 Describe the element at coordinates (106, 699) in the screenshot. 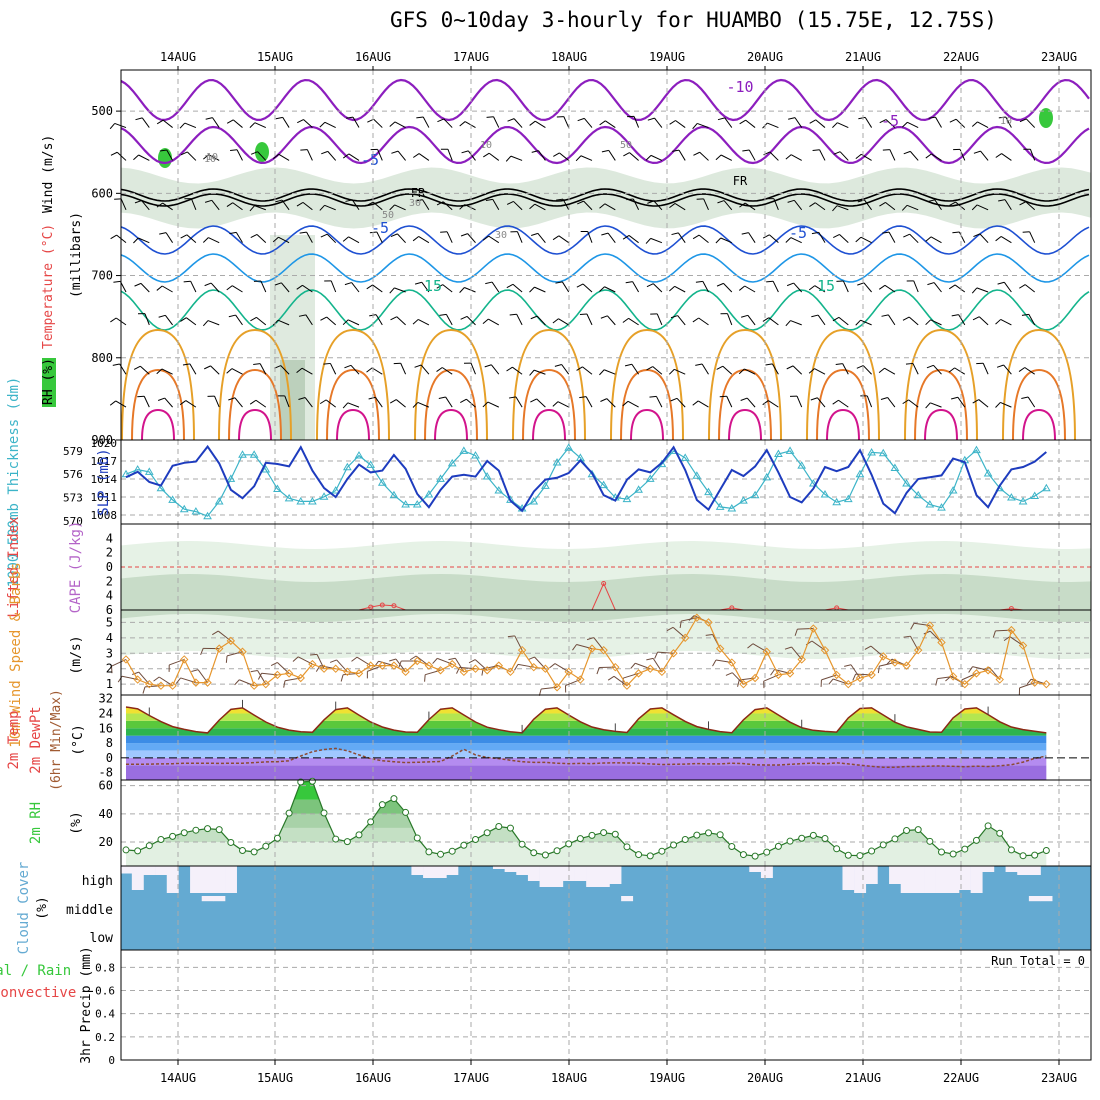

I see `temp-tick-label: 32` at that location.